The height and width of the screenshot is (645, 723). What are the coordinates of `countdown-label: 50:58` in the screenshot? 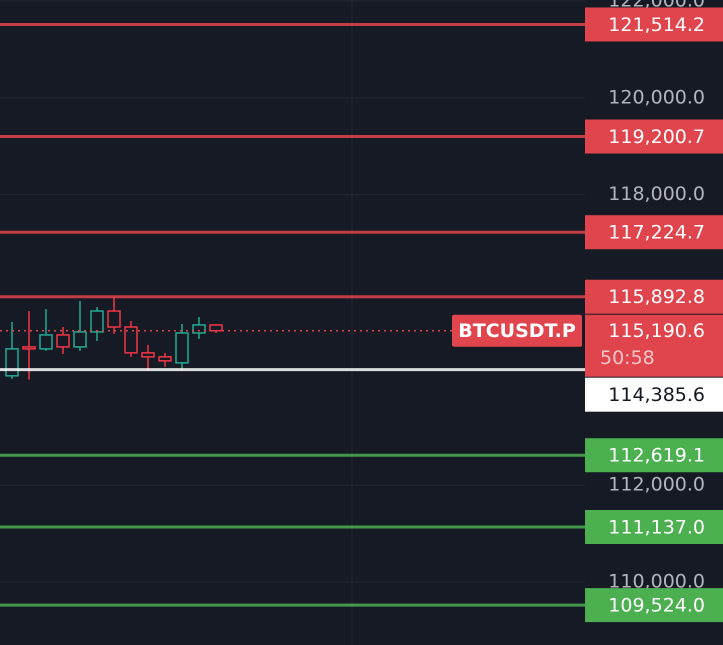 It's located at (627, 358).